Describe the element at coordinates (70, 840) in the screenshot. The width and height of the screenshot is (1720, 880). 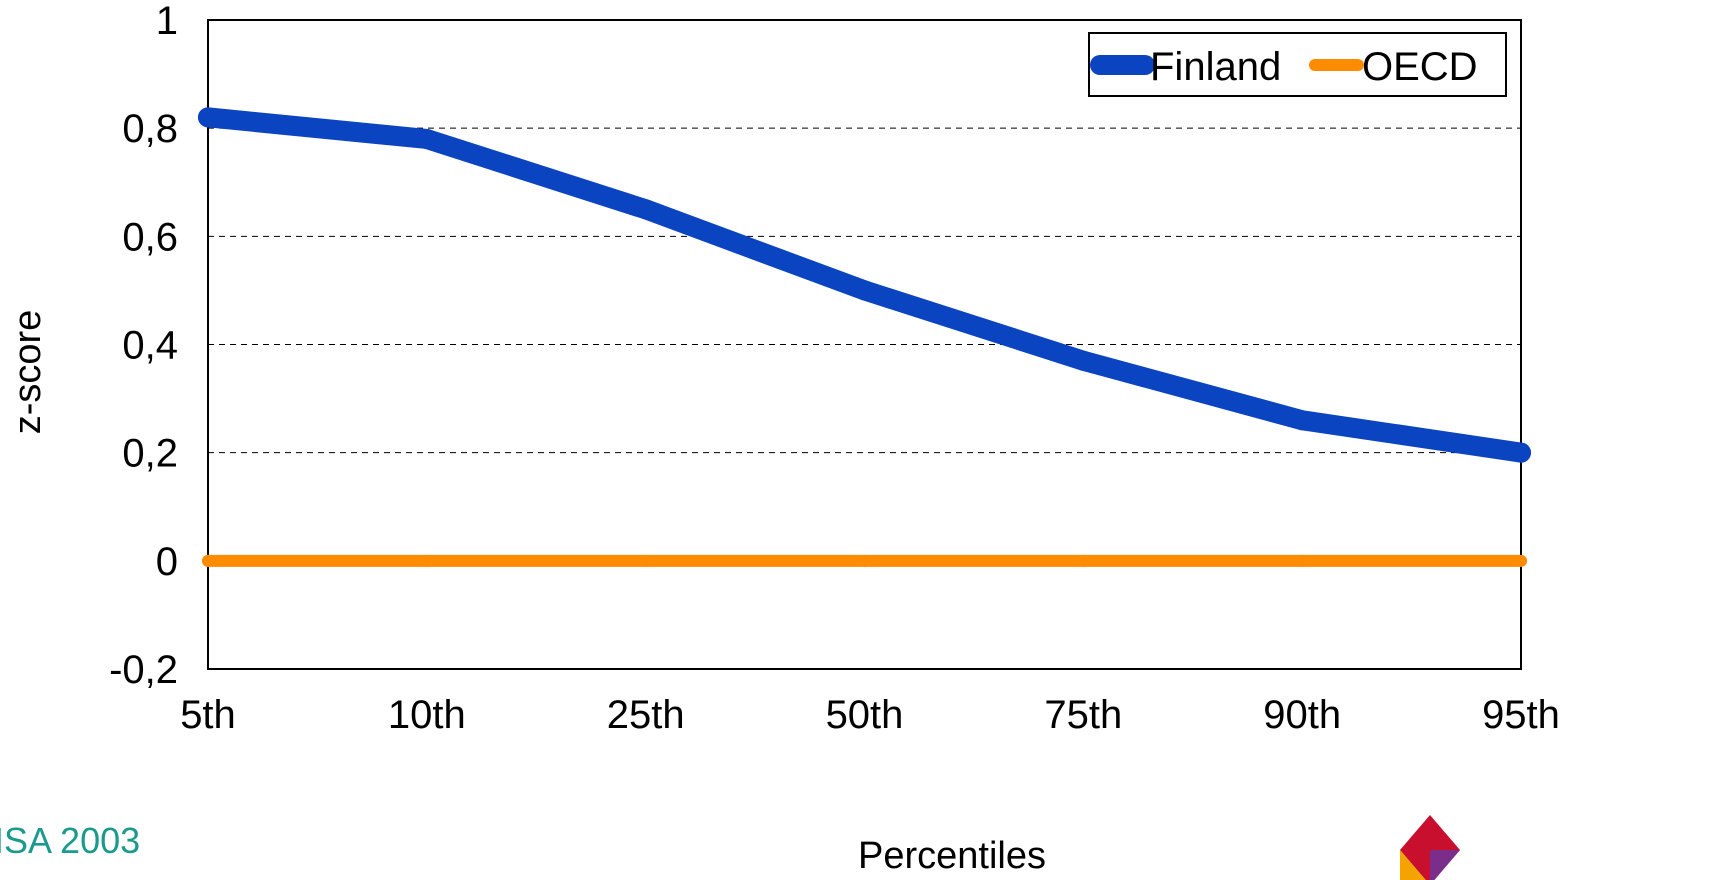
I see `source-label: ISA 2003` at that location.